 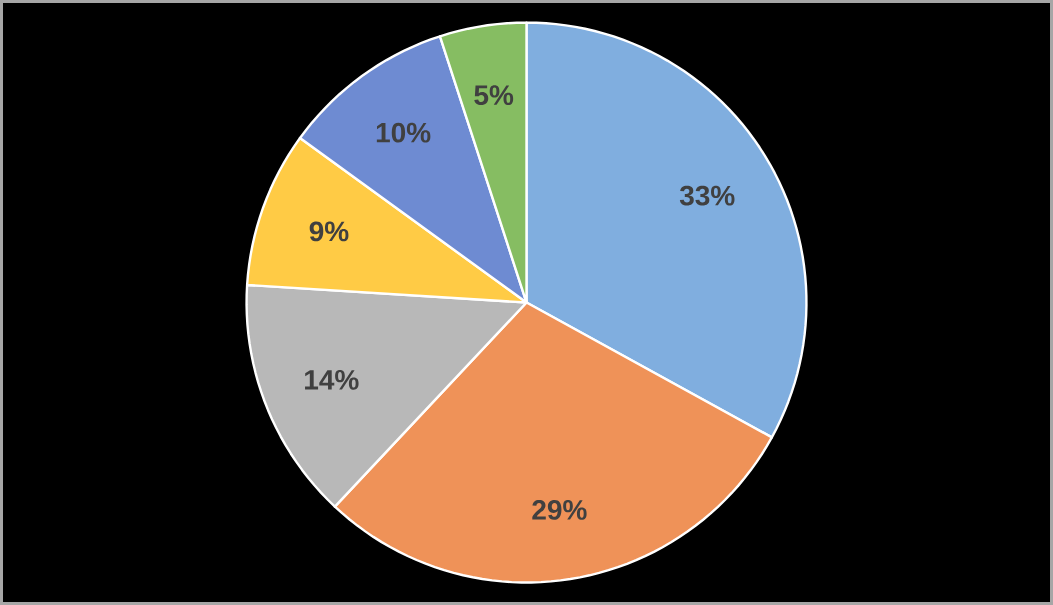 I want to click on data-label: 9%, so click(x=329, y=231).